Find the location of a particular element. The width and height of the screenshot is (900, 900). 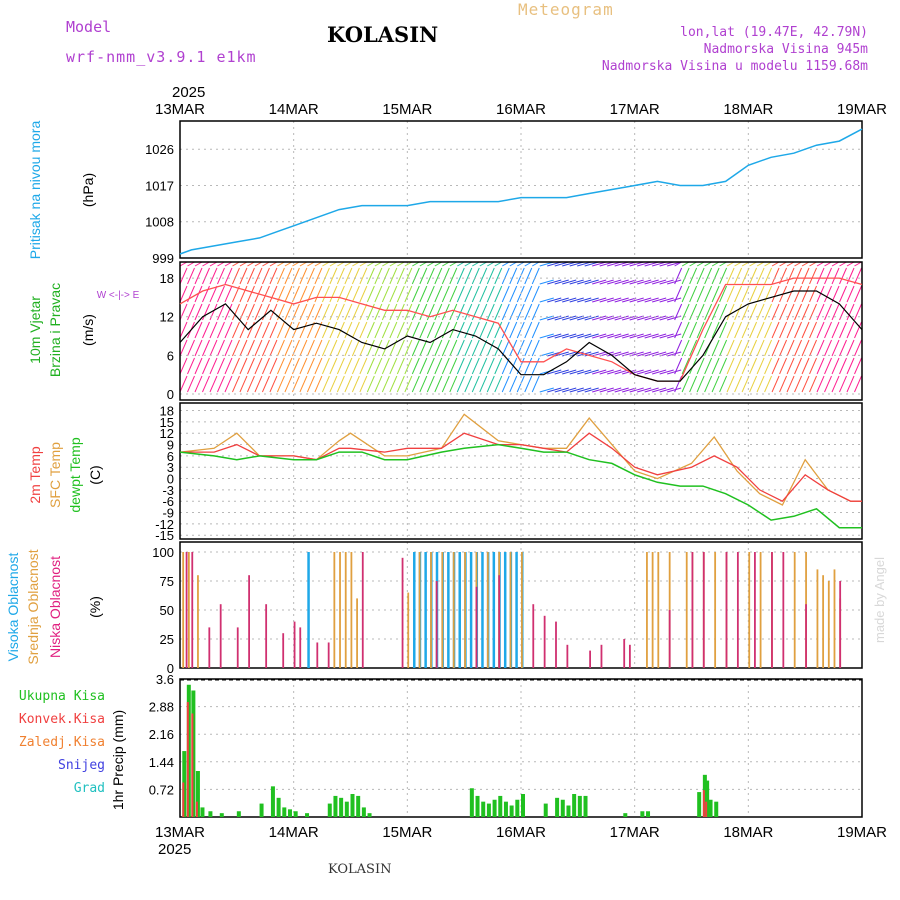

year-label-bottom: 2025 is located at coordinates (174, 849).